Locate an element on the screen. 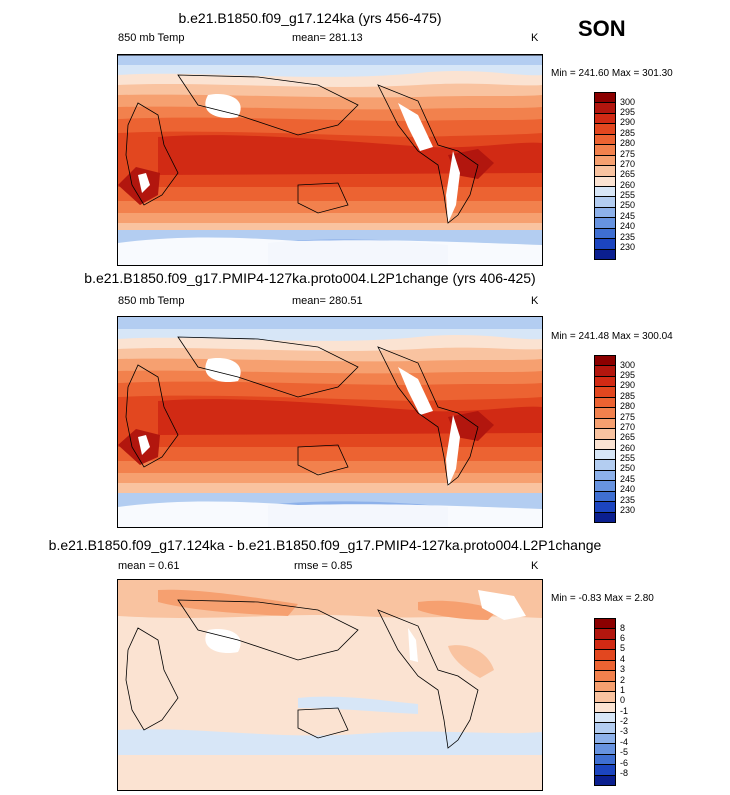  panel-2-colorbar-tick-label: 245 is located at coordinates (628, 479).